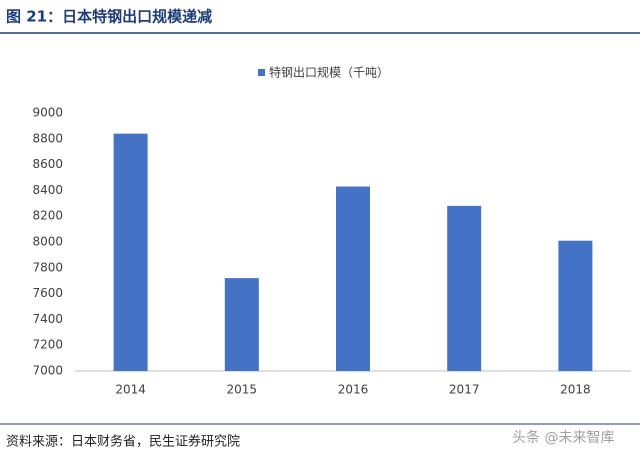  What do you see at coordinates (130, 390) in the screenshot?
I see `x-tick-label: 2014` at bounding box center [130, 390].